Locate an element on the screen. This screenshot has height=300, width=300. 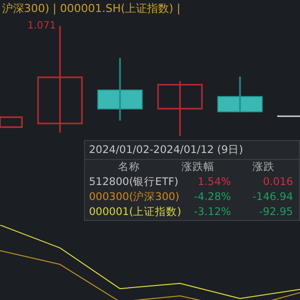
text: 涨跌幅 is located at coordinates (198, 167).